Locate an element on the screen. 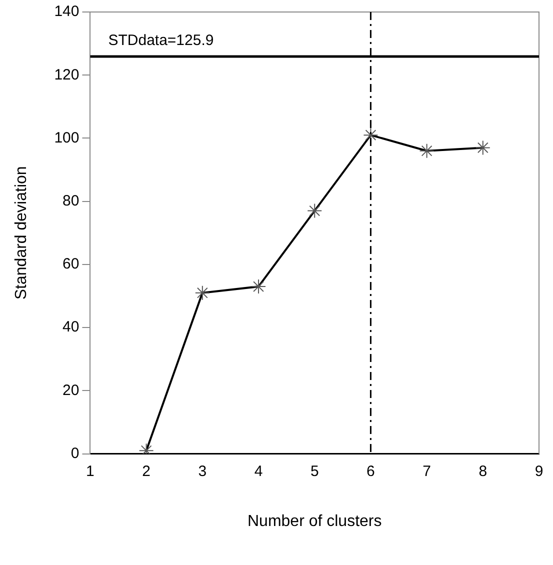 The height and width of the screenshot is (565, 553). x-tick-label: 6 is located at coordinates (370, 471).